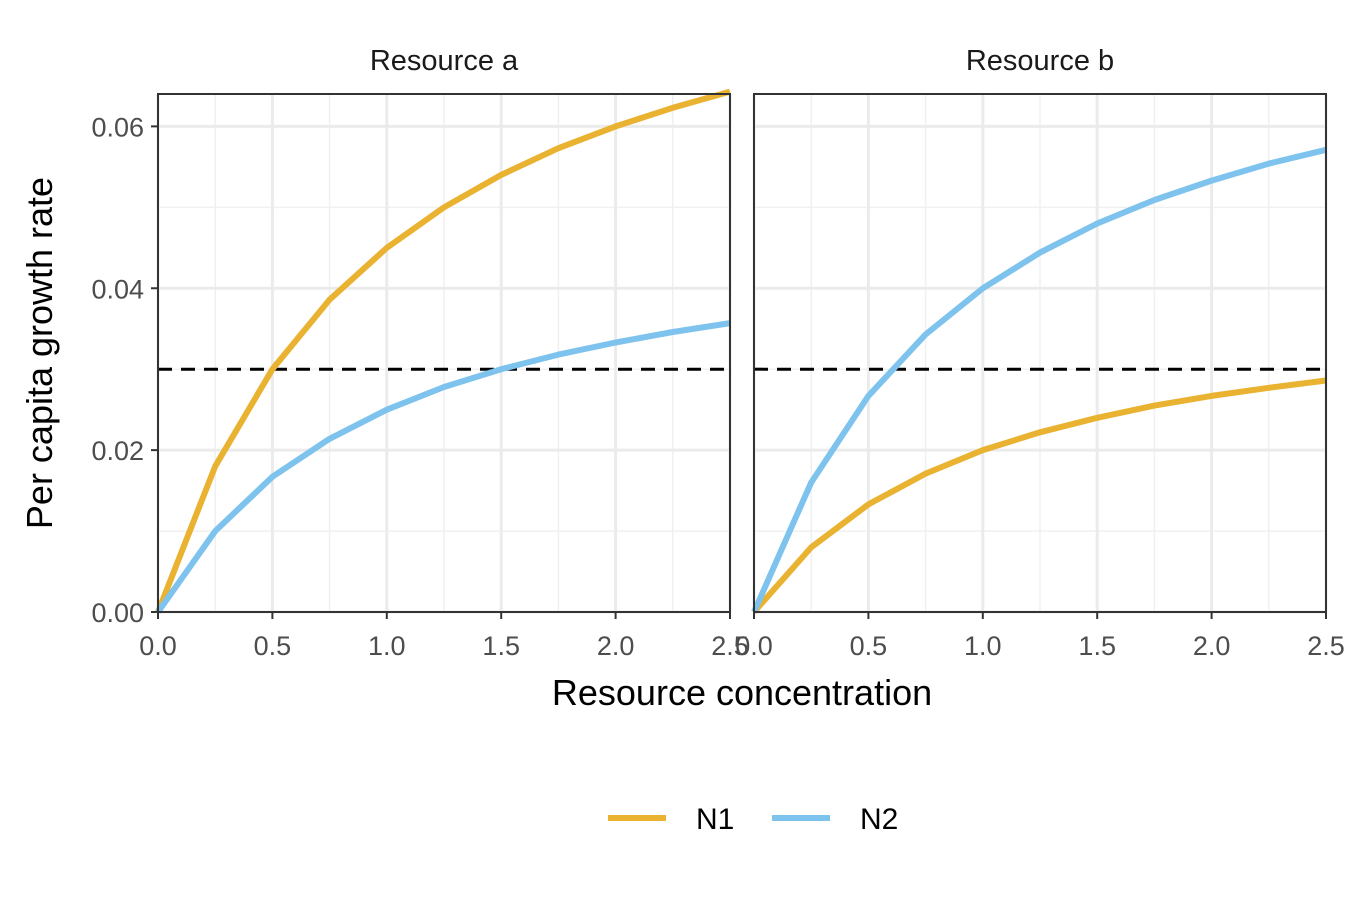  Describe the element at coordinates (1039, 495) in the screenshot. I see `series-line-n1` at that location.